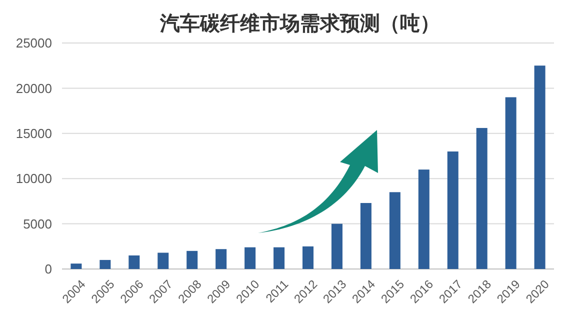  I want to click on y-tick-label: 10000, so click(34, 178).